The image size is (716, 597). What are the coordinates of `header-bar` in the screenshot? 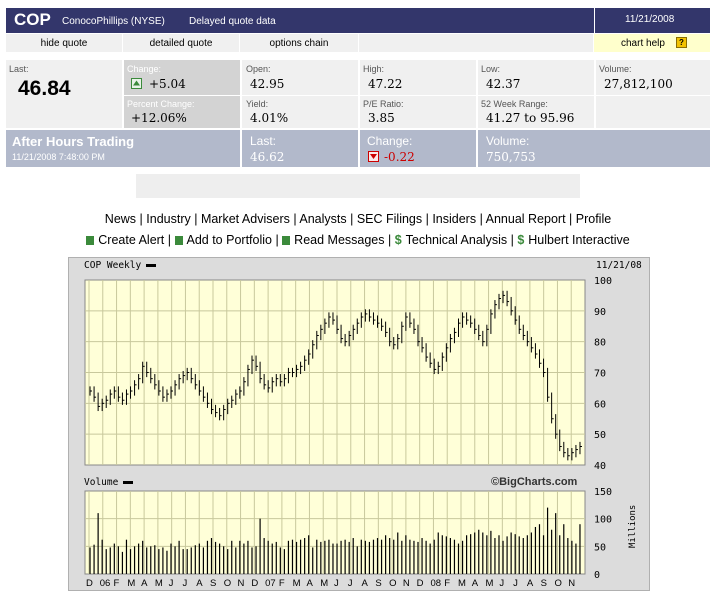 It's located at (358, 20).